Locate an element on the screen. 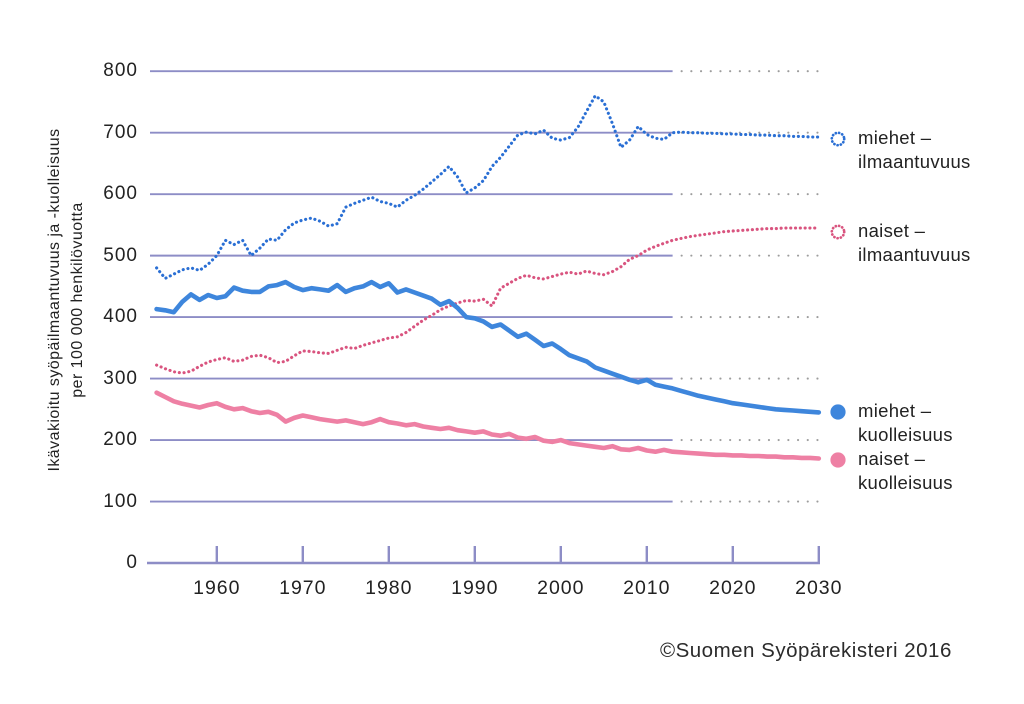 The image size is (1024, 704). x-tick-label-2010: 2010 is located at coordinates (647, 588).